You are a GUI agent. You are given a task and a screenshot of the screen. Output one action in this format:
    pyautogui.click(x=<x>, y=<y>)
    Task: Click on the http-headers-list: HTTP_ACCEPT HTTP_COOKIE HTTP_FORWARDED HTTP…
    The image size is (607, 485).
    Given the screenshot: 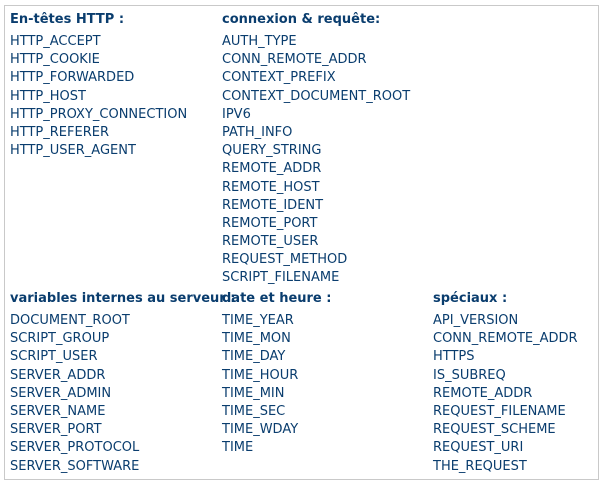 What is the action you would take?
    pyautogui.click(x=98, y=96)
    